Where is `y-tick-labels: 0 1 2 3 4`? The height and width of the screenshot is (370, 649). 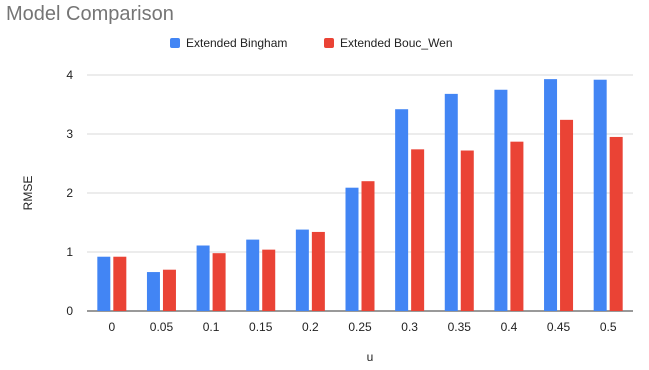
y-tick-labels: 0 1 2 3 4 is located at coordinates (69, 193).